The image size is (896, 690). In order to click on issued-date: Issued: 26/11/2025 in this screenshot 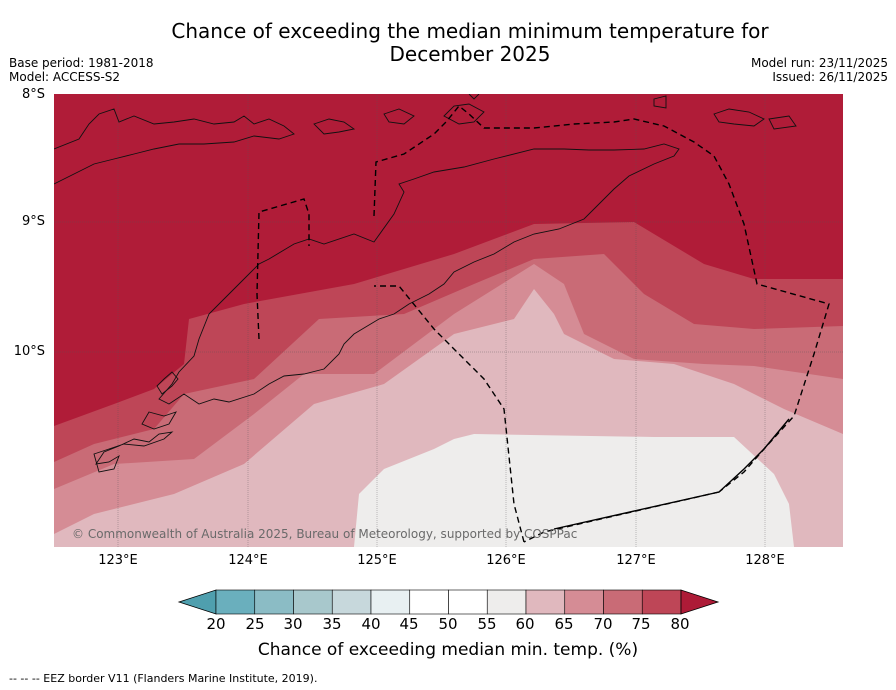, I will do `click(830, 77)`.